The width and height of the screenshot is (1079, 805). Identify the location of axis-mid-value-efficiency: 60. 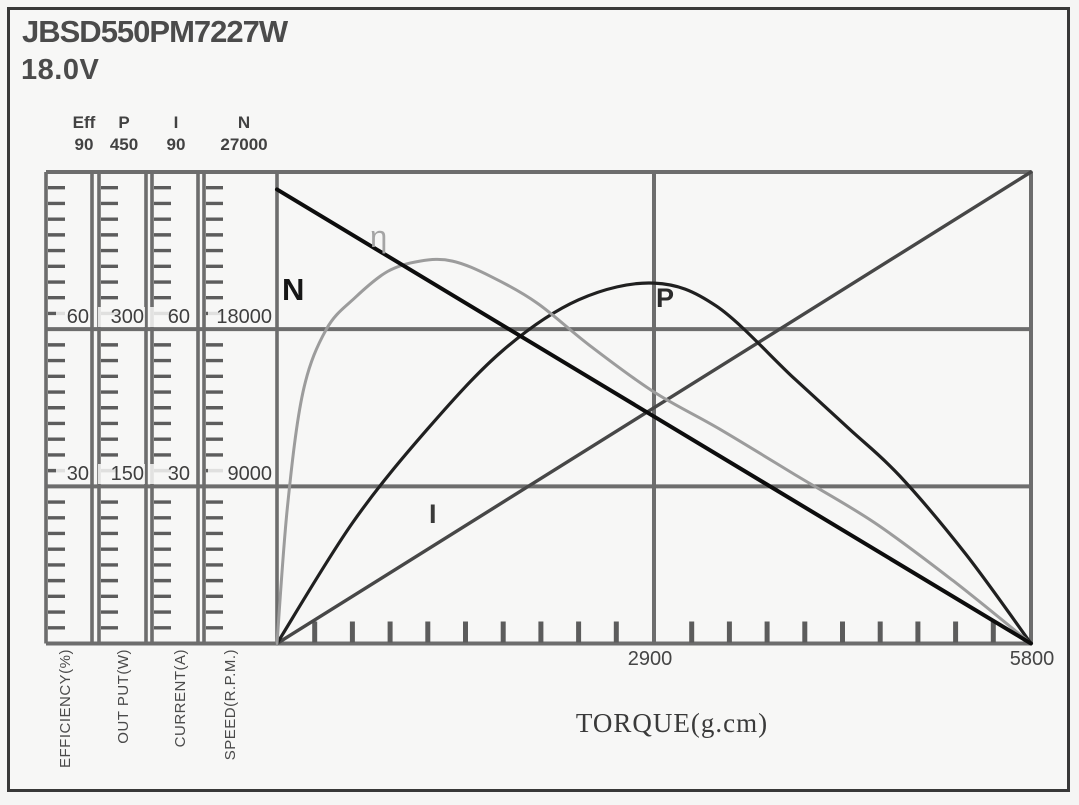
(73, 317).